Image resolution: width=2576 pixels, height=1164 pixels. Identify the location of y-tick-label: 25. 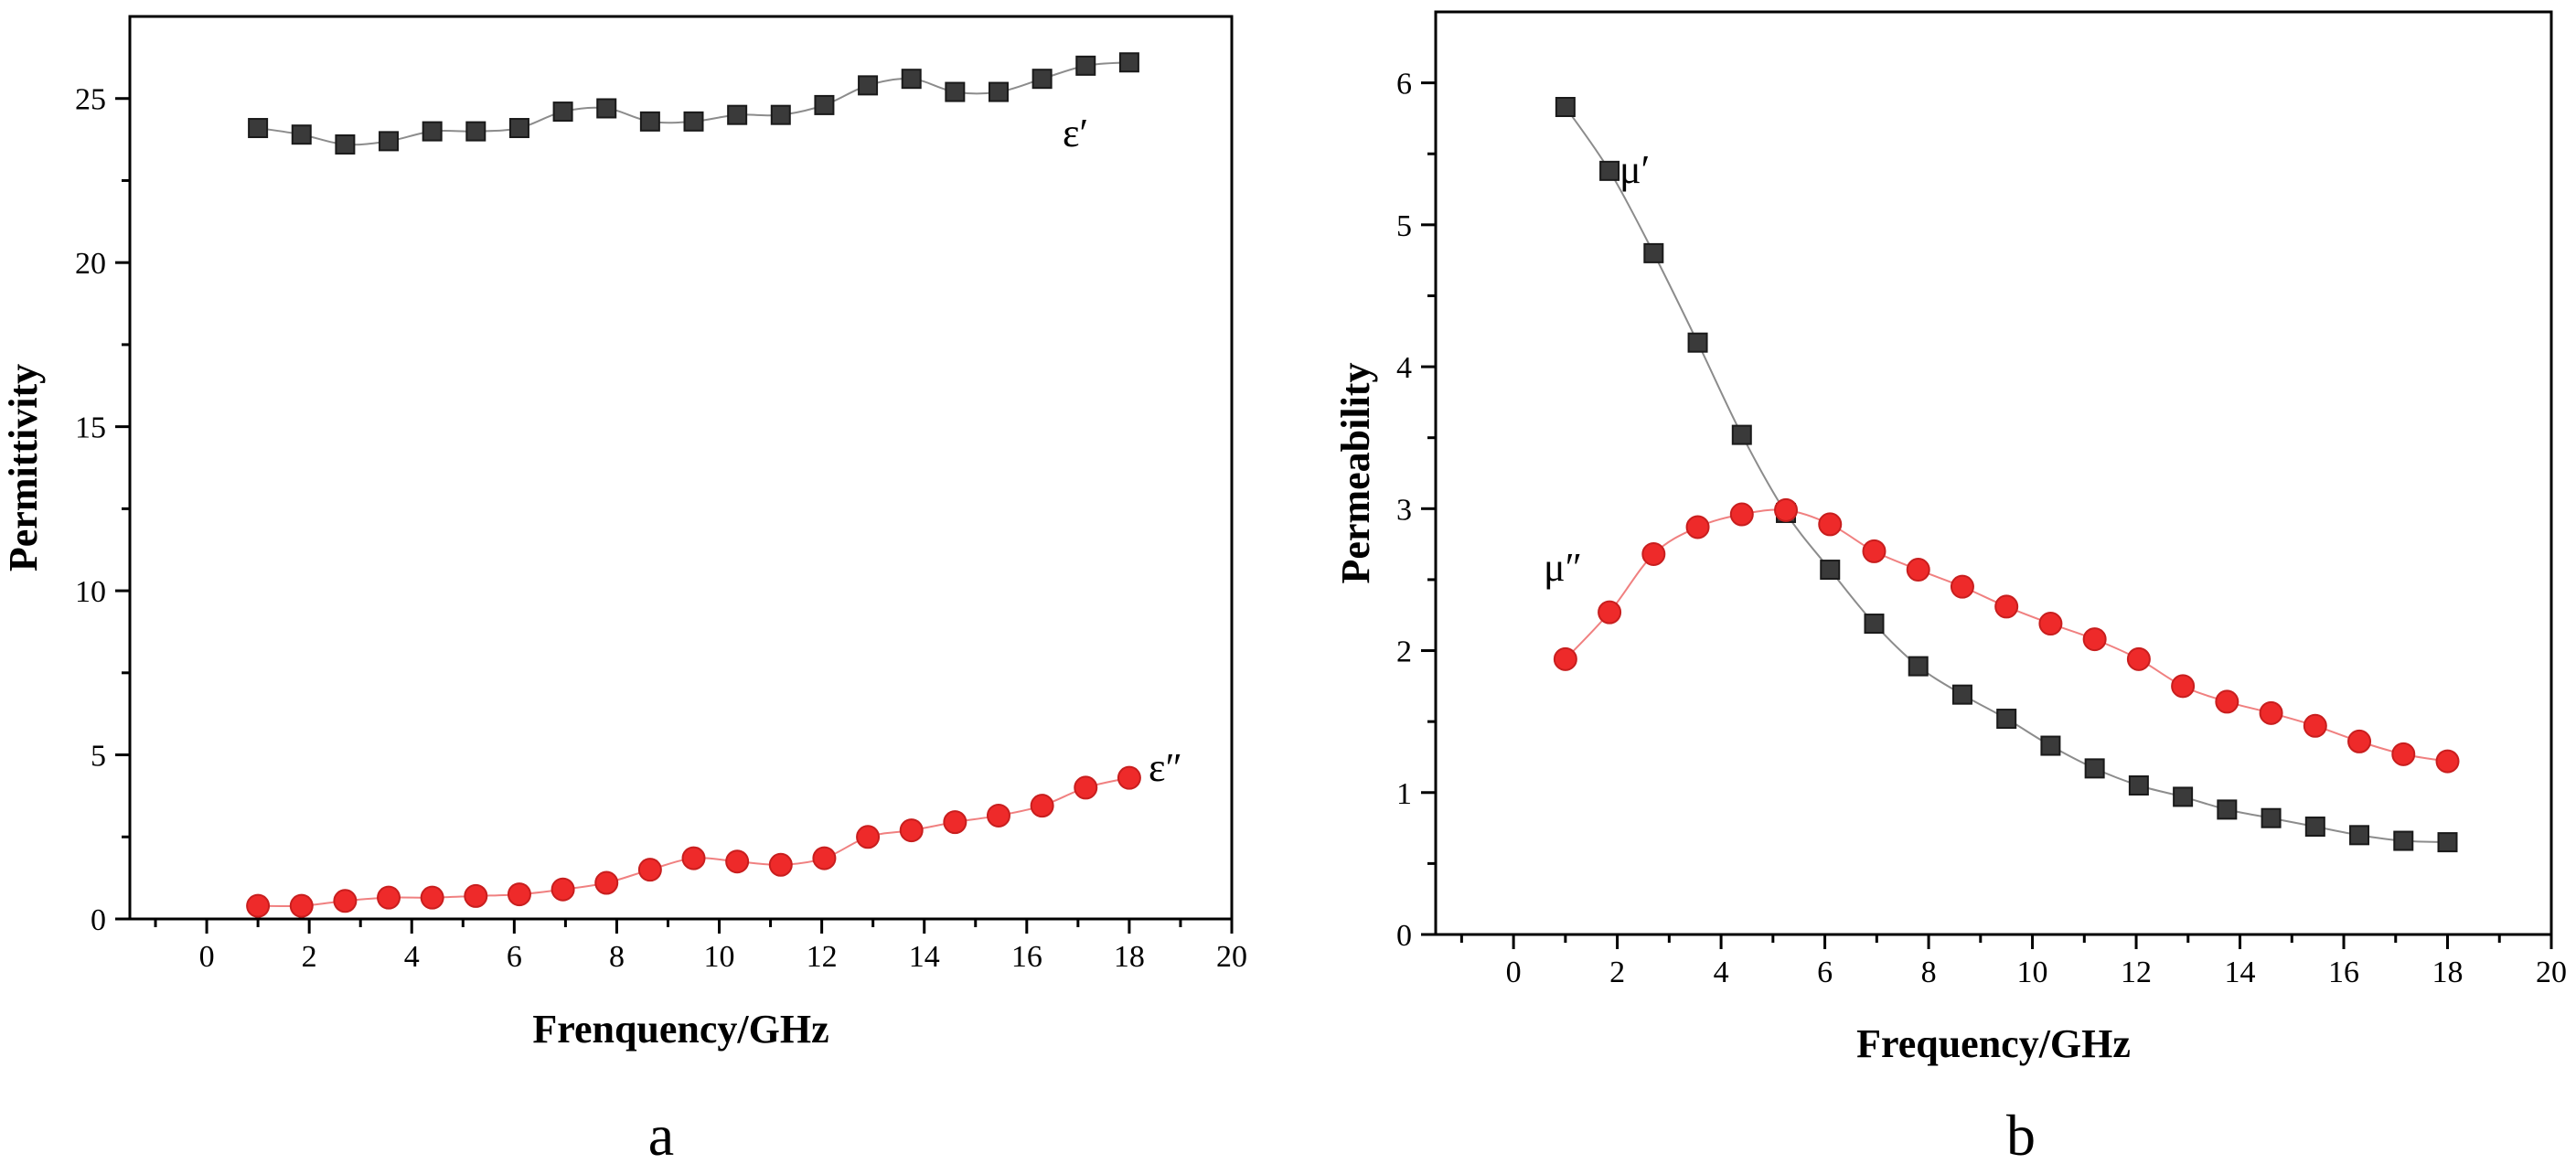
(90, 100).